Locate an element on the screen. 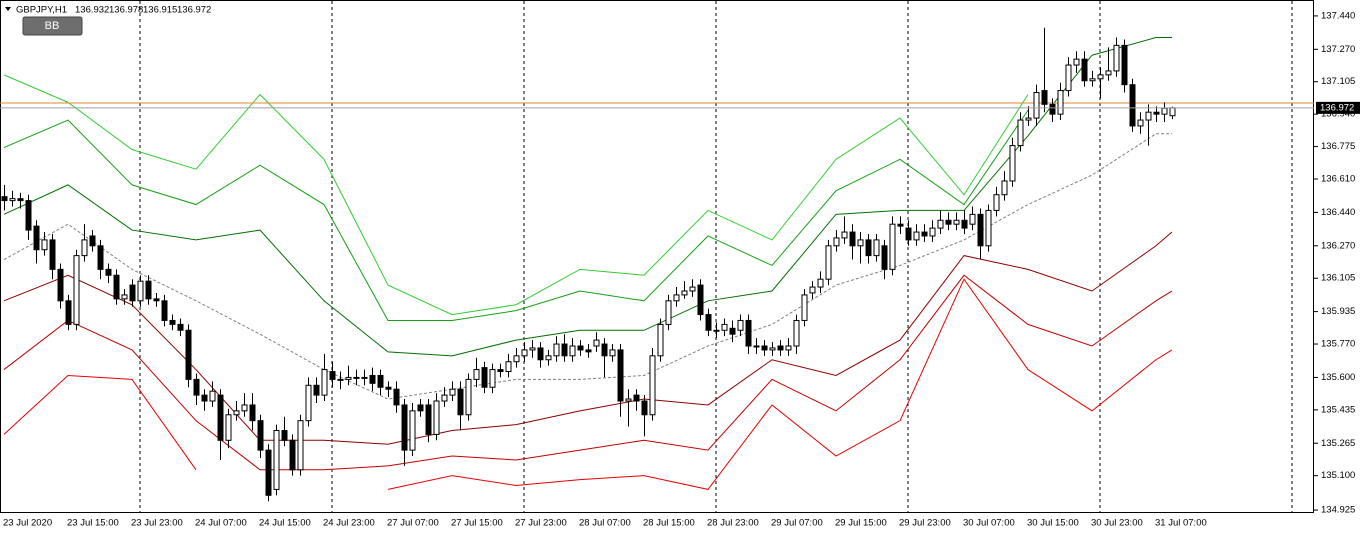 The height and width of the screenshot is (534, 1362). x-tick-label: 31 Jul 07:00 is located at coordinates (1181, 523).